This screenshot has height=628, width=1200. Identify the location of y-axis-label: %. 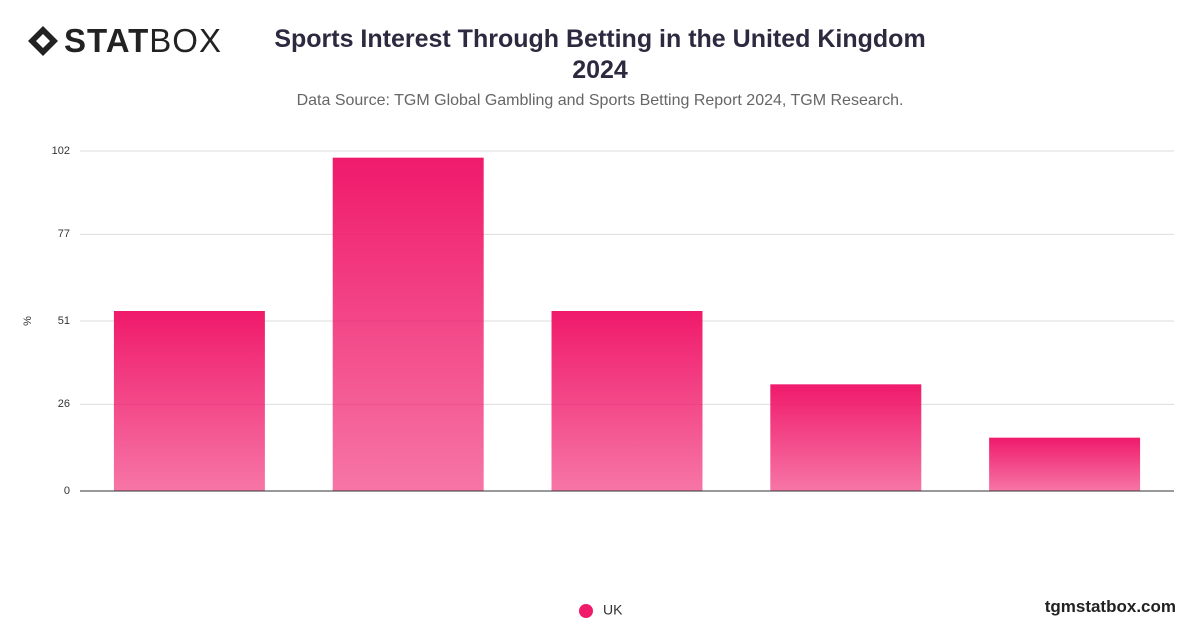
(28, 321).